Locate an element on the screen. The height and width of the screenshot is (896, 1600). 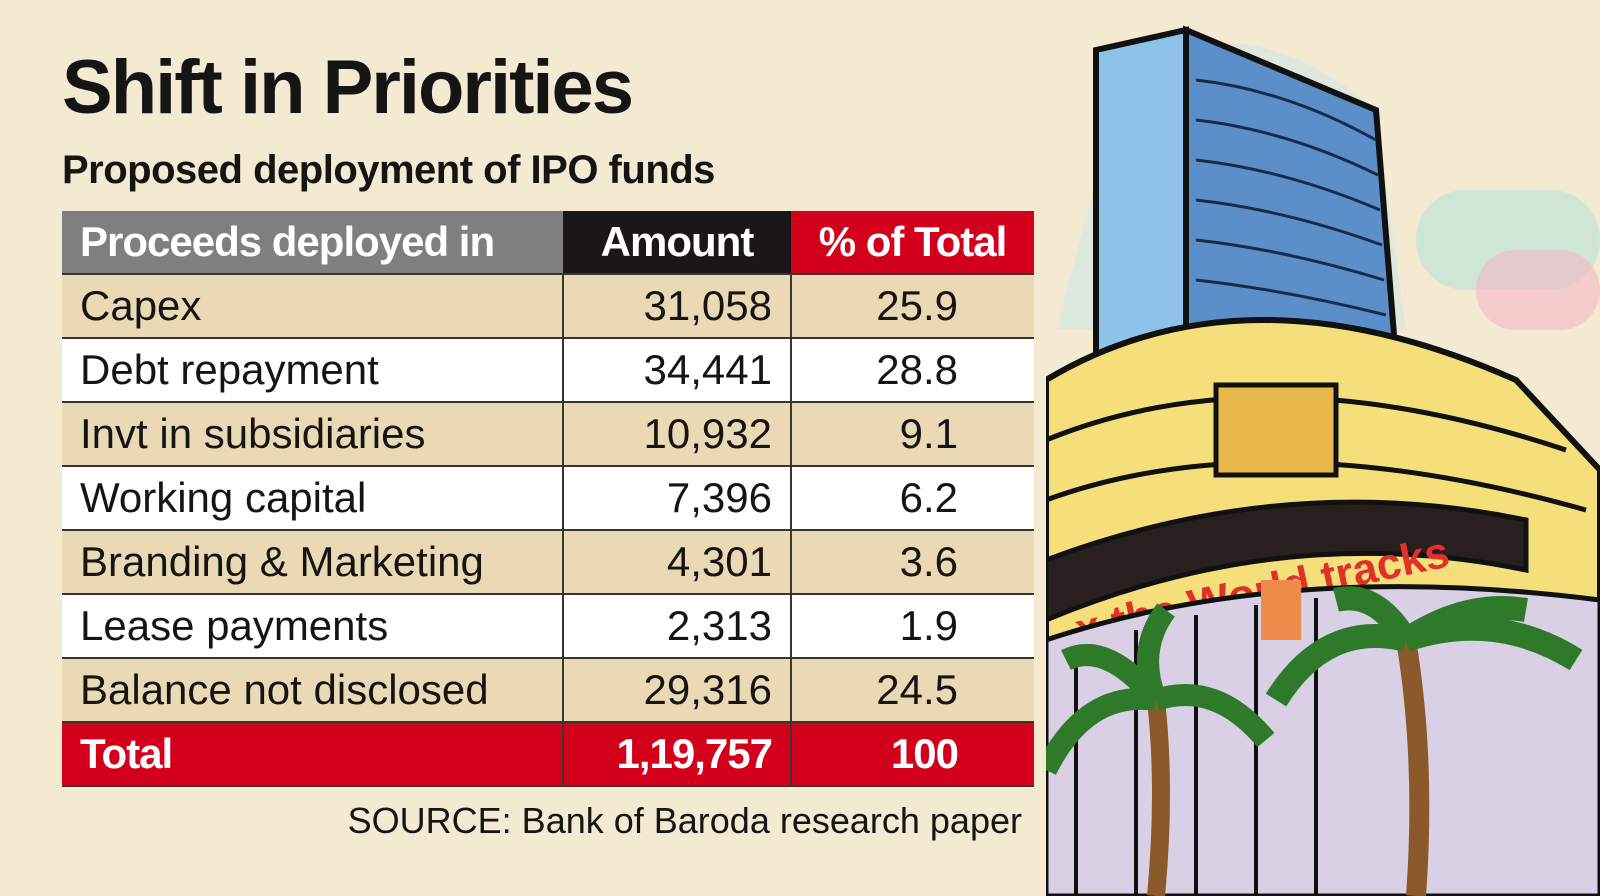
cell-percent: 6.2 is located at coordinates (912, 498).